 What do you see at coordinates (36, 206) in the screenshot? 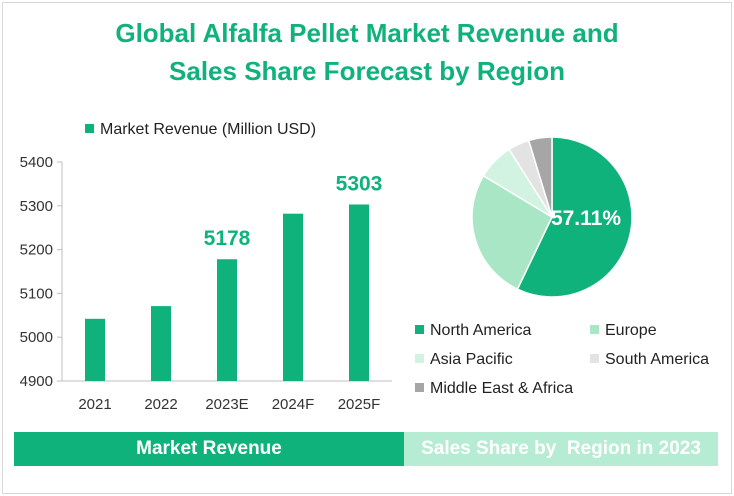
I see `y-tick-label: 5300` at bounding box center [36, 206].